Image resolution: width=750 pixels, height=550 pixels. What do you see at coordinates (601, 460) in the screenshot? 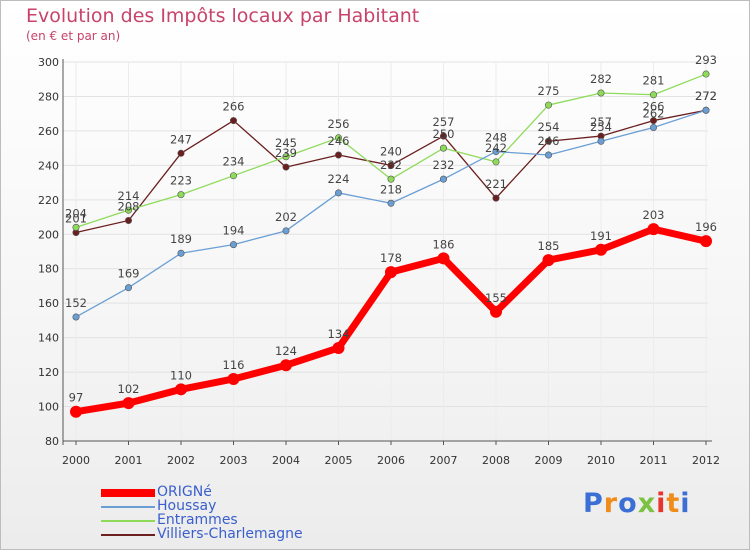
I see `x-tick-label: 2010` at bounding box center [601, 460].